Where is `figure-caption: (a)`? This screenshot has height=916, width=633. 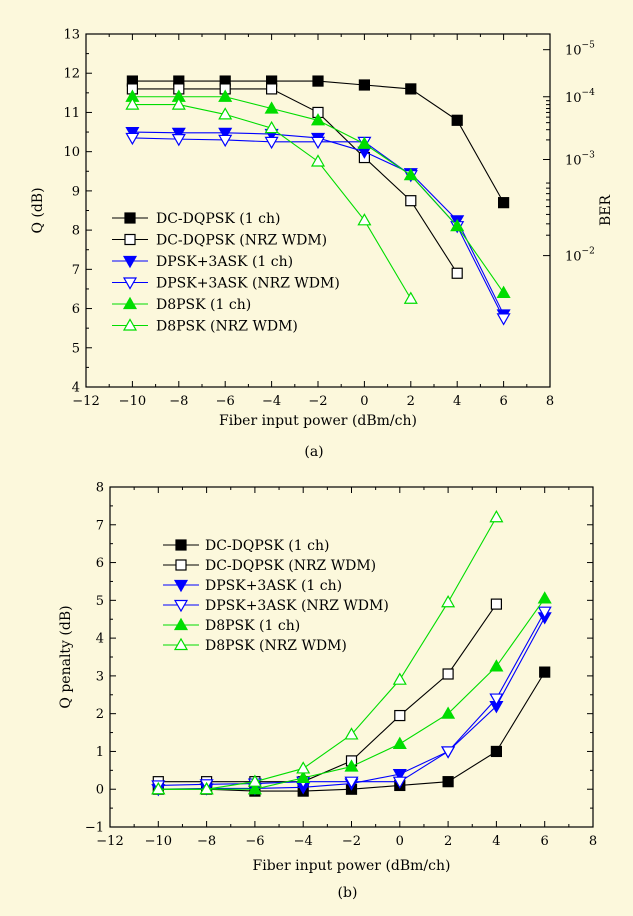
figure-caption: (a) is located at coordinates (313, 452).